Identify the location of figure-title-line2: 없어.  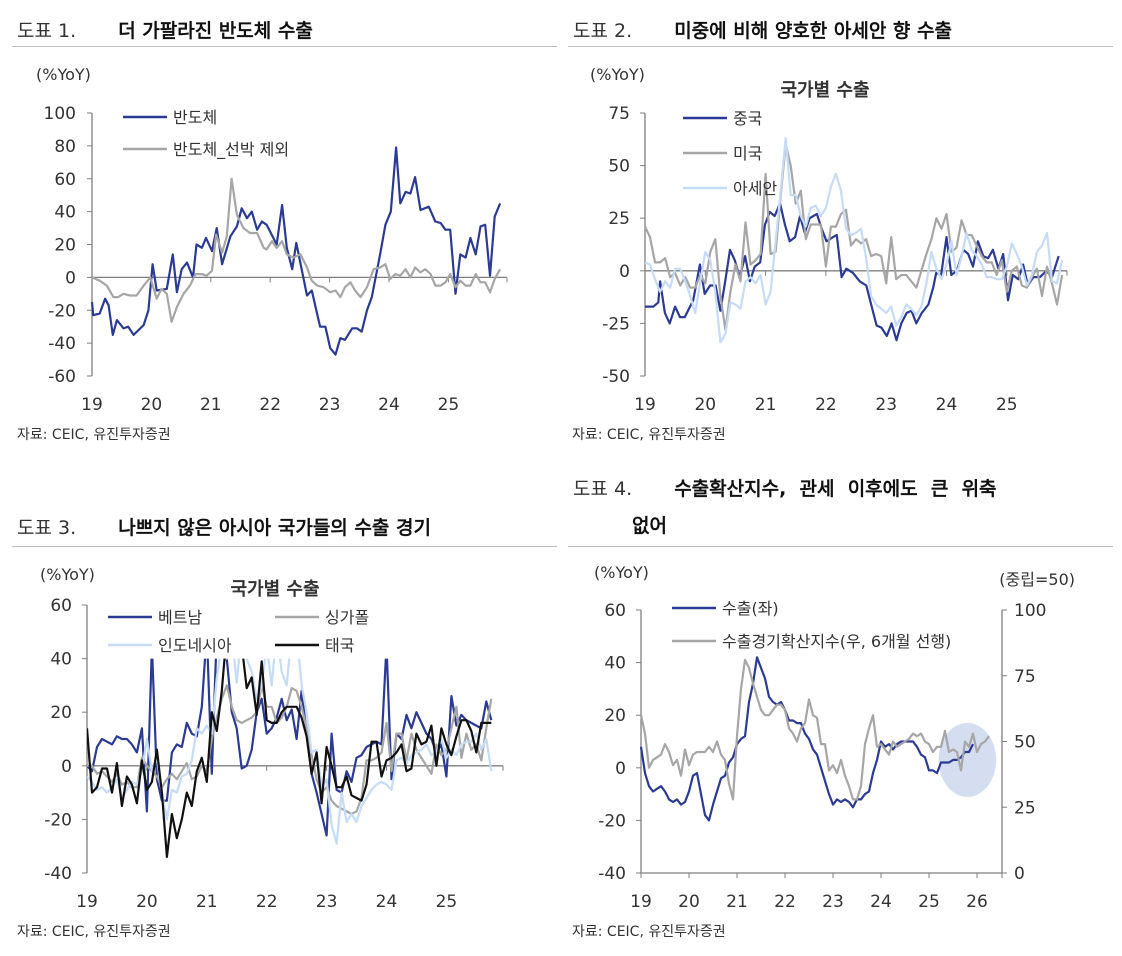
(649, 526).